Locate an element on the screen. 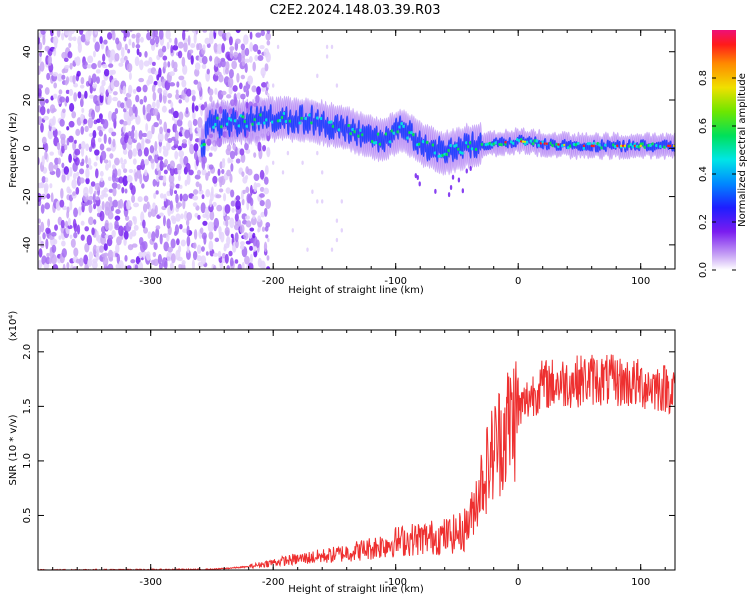 Image resolution: width=750 pixels, height=600 pixels. band-peak-cell is located at coordinates (673, 146).